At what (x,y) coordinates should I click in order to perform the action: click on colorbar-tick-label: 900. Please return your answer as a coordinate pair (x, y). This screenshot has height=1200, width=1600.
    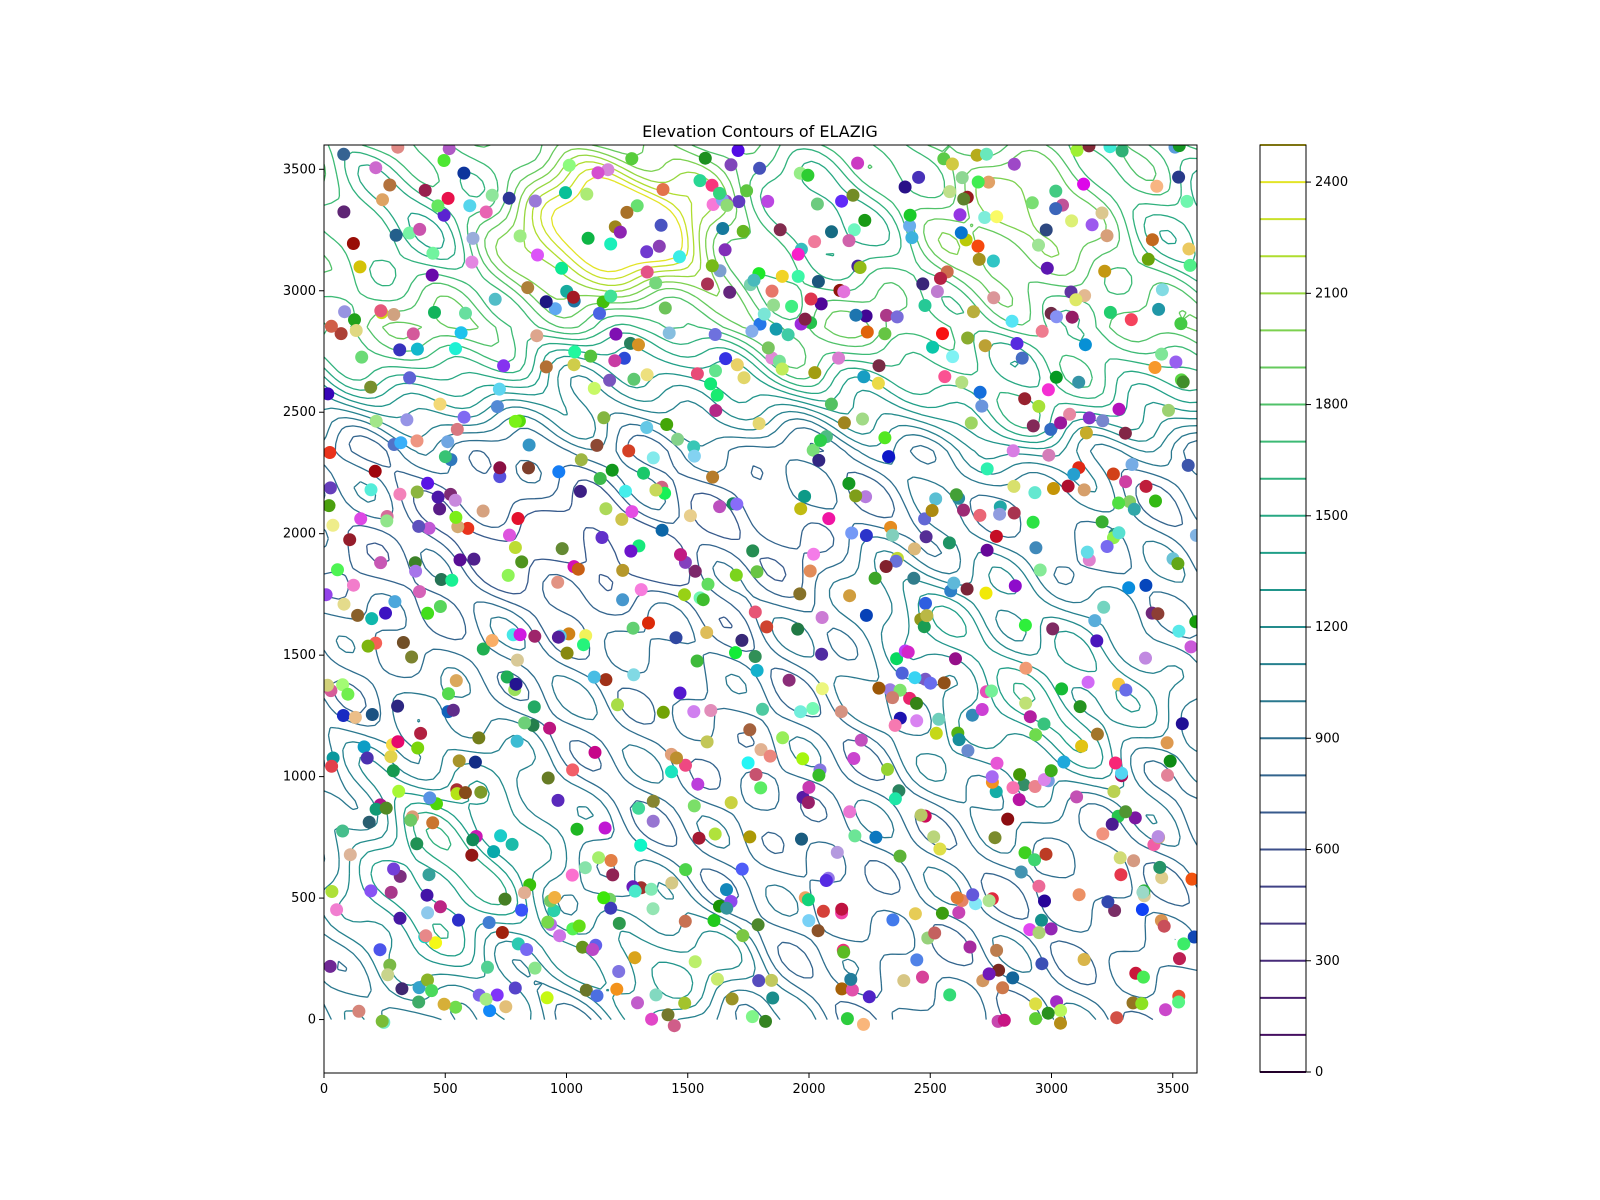
    Looking at the image, I should click on (1327, 738).